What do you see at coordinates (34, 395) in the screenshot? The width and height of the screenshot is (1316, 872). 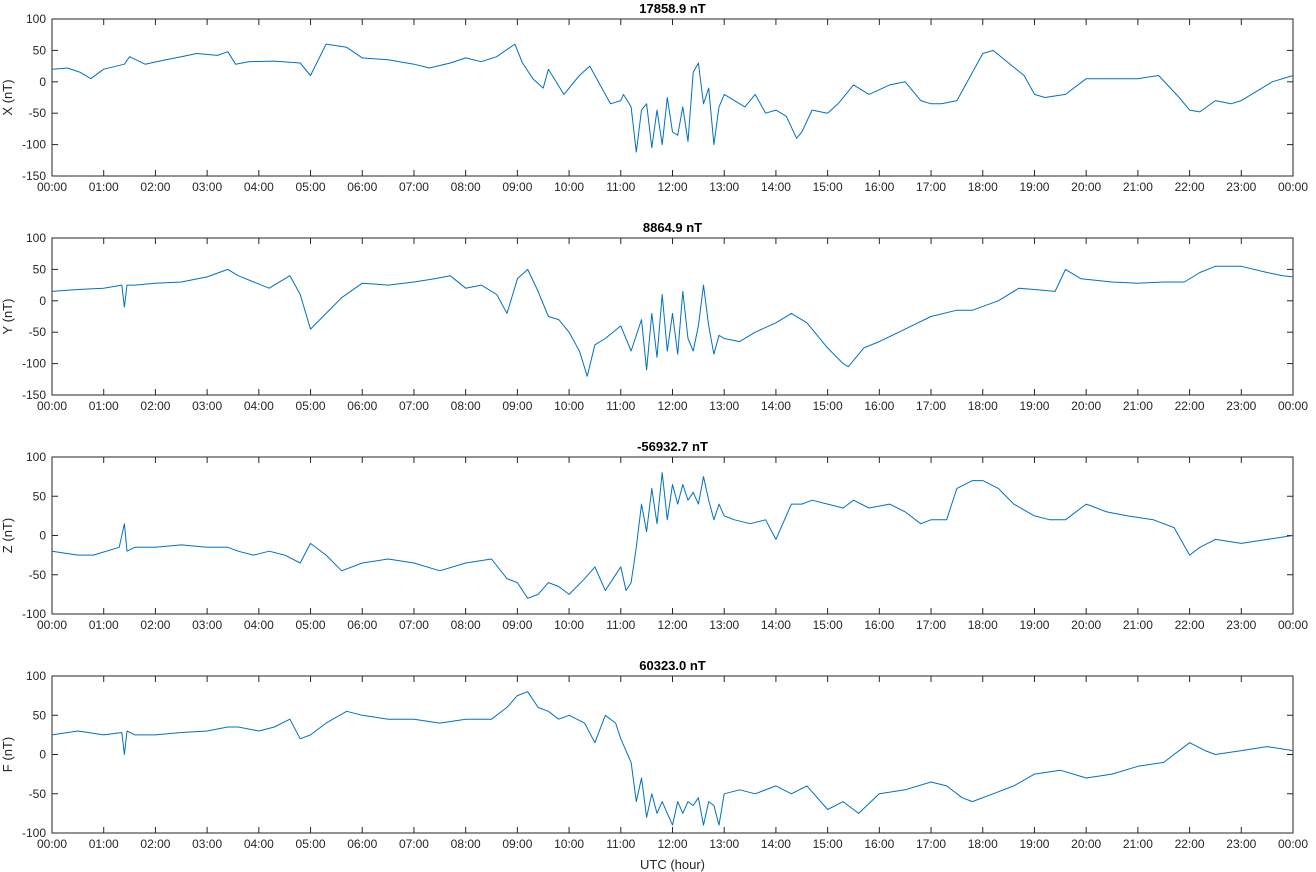 I see `y-tick-label: -150` at bounding box center [34, 395].